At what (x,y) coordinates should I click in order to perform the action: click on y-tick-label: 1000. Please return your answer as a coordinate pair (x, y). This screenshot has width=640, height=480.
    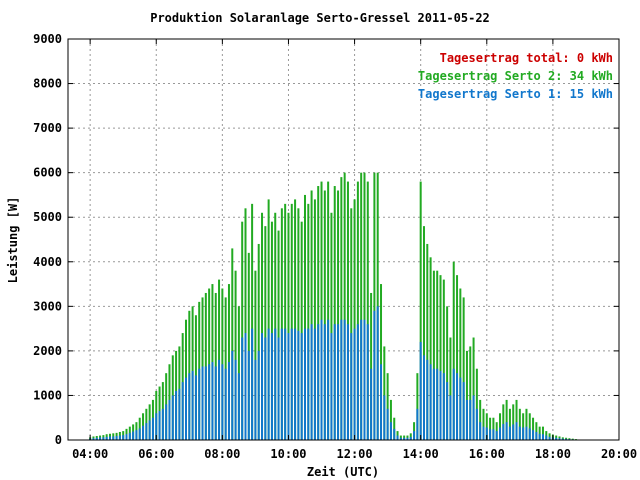
    Looking at the image, I should click on (47, 395).